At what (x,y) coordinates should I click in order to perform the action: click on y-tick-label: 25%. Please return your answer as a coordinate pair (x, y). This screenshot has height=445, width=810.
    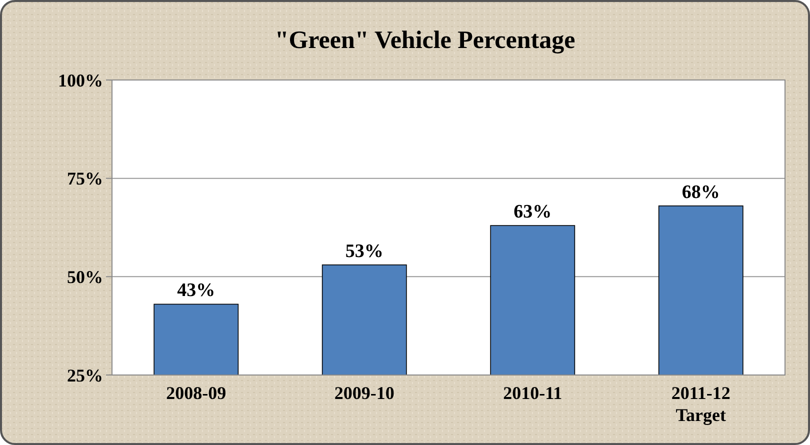
    Looking at the image, I should click on (85, 375).